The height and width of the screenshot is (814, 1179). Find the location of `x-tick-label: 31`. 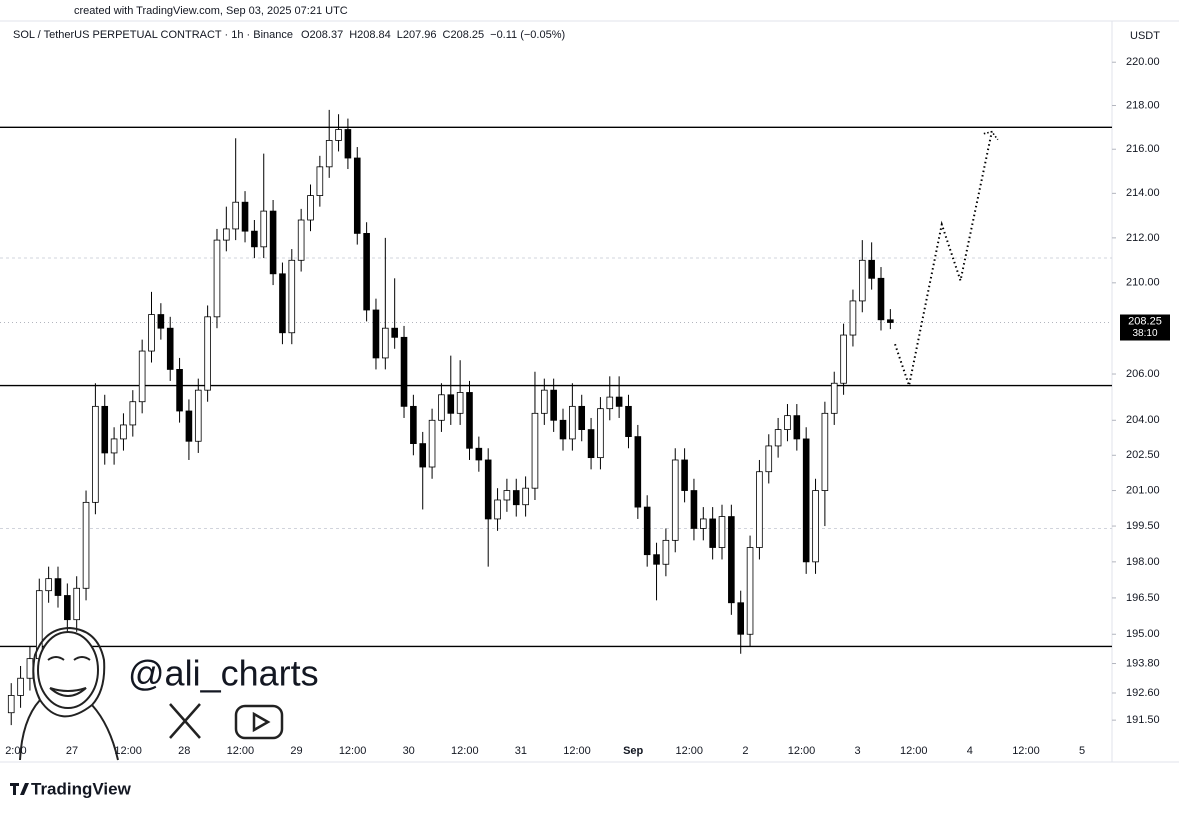

x-tick-label: 31 is located at coordinates (521, 751).